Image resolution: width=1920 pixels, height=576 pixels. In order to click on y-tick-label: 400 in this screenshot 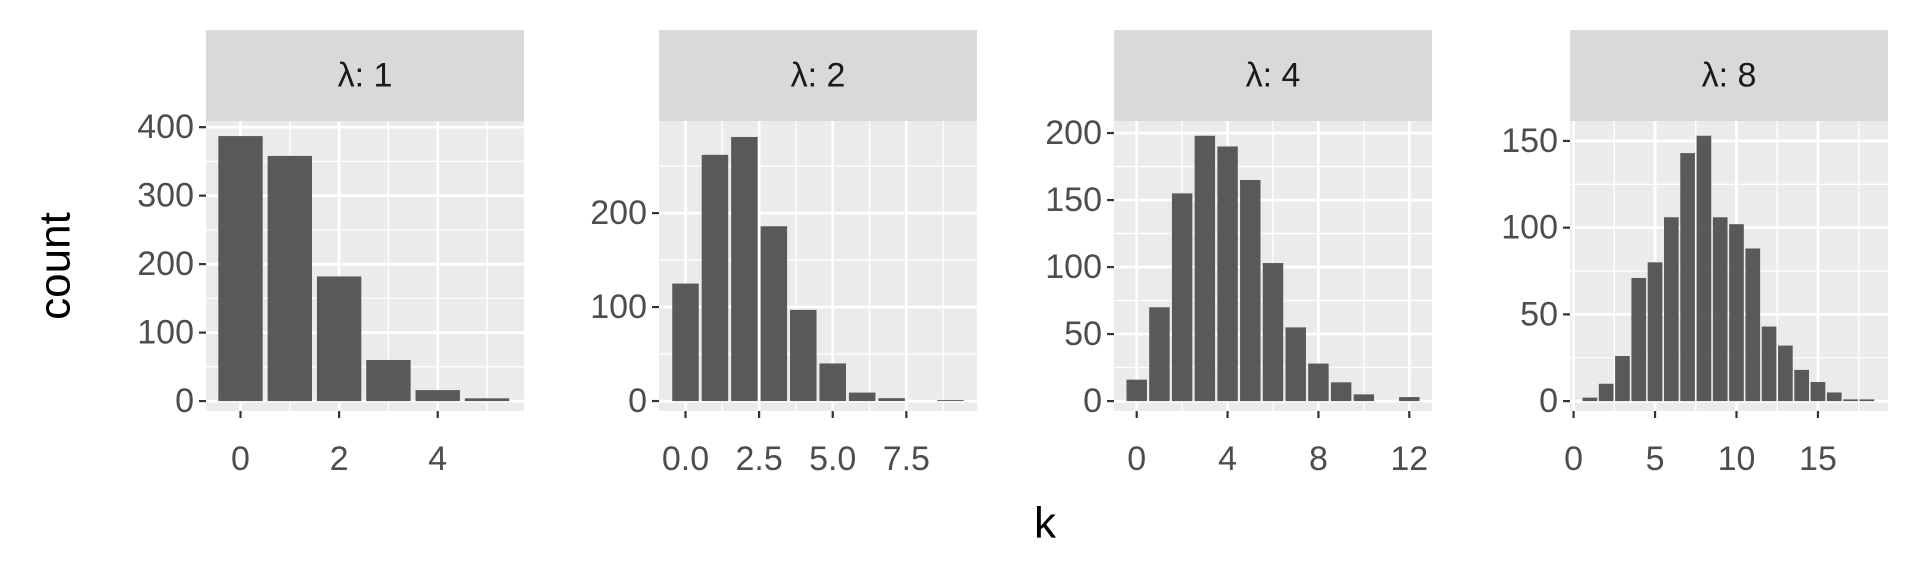, I will do `click(165, 127)`.